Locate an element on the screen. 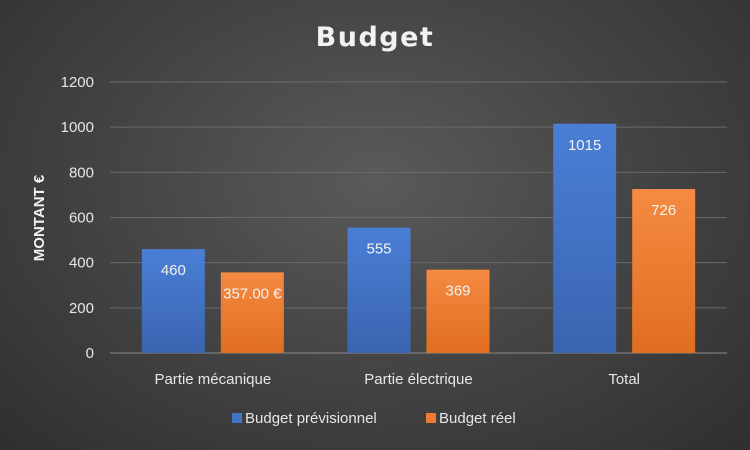 The image size is (750, 450). chart-title: Budget is located at coordinates (375, 37).